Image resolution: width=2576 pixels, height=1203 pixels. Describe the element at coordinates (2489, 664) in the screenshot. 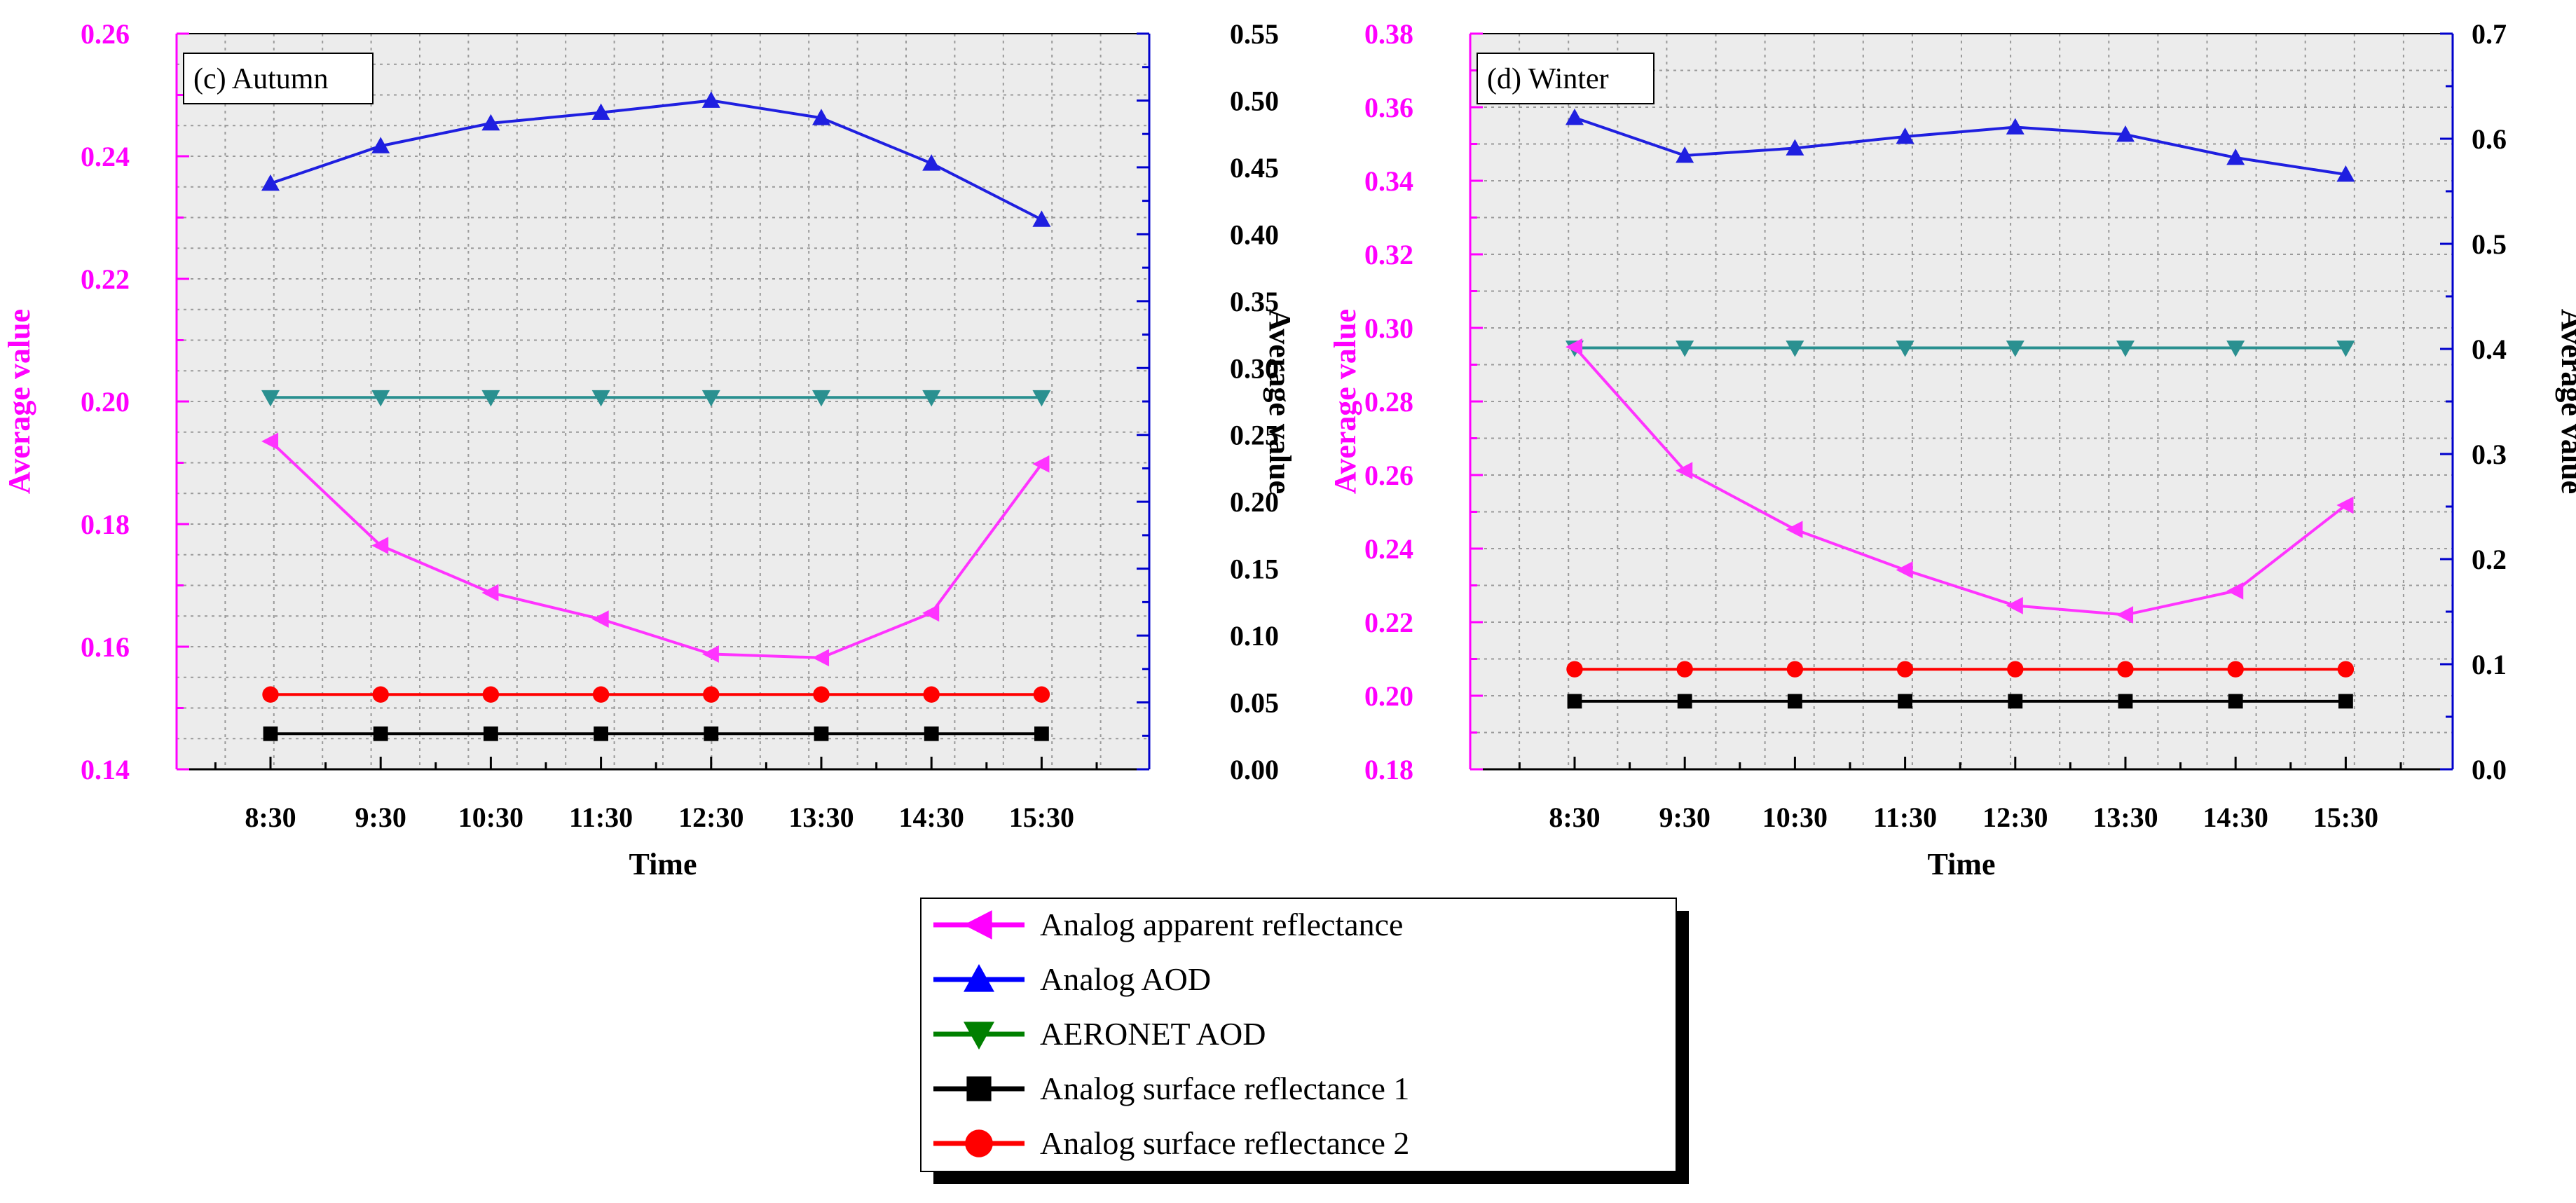

I see `right-tick-label: 0.1` at that location.